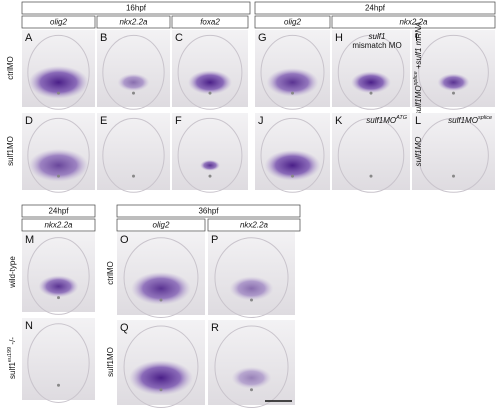  Describe the element at coordinates (261, 121) in the screenshot. I see `panel-letter: J` at that location.